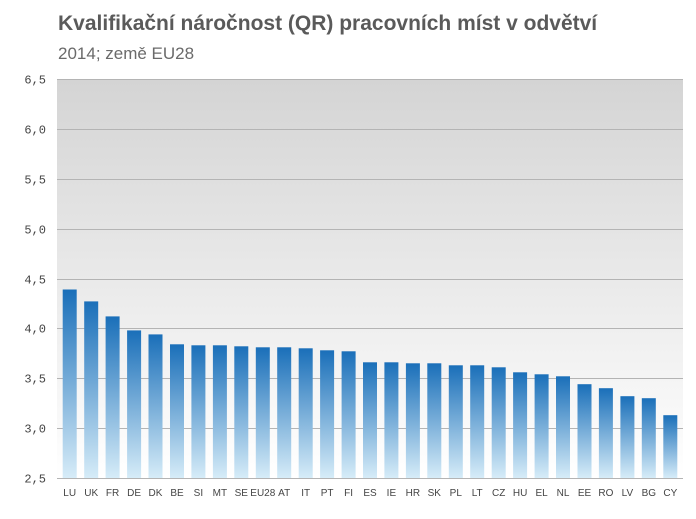 This screenshot has height=519, width=696. I want to click on y-tick-label: 2,5, so click(35, 480).